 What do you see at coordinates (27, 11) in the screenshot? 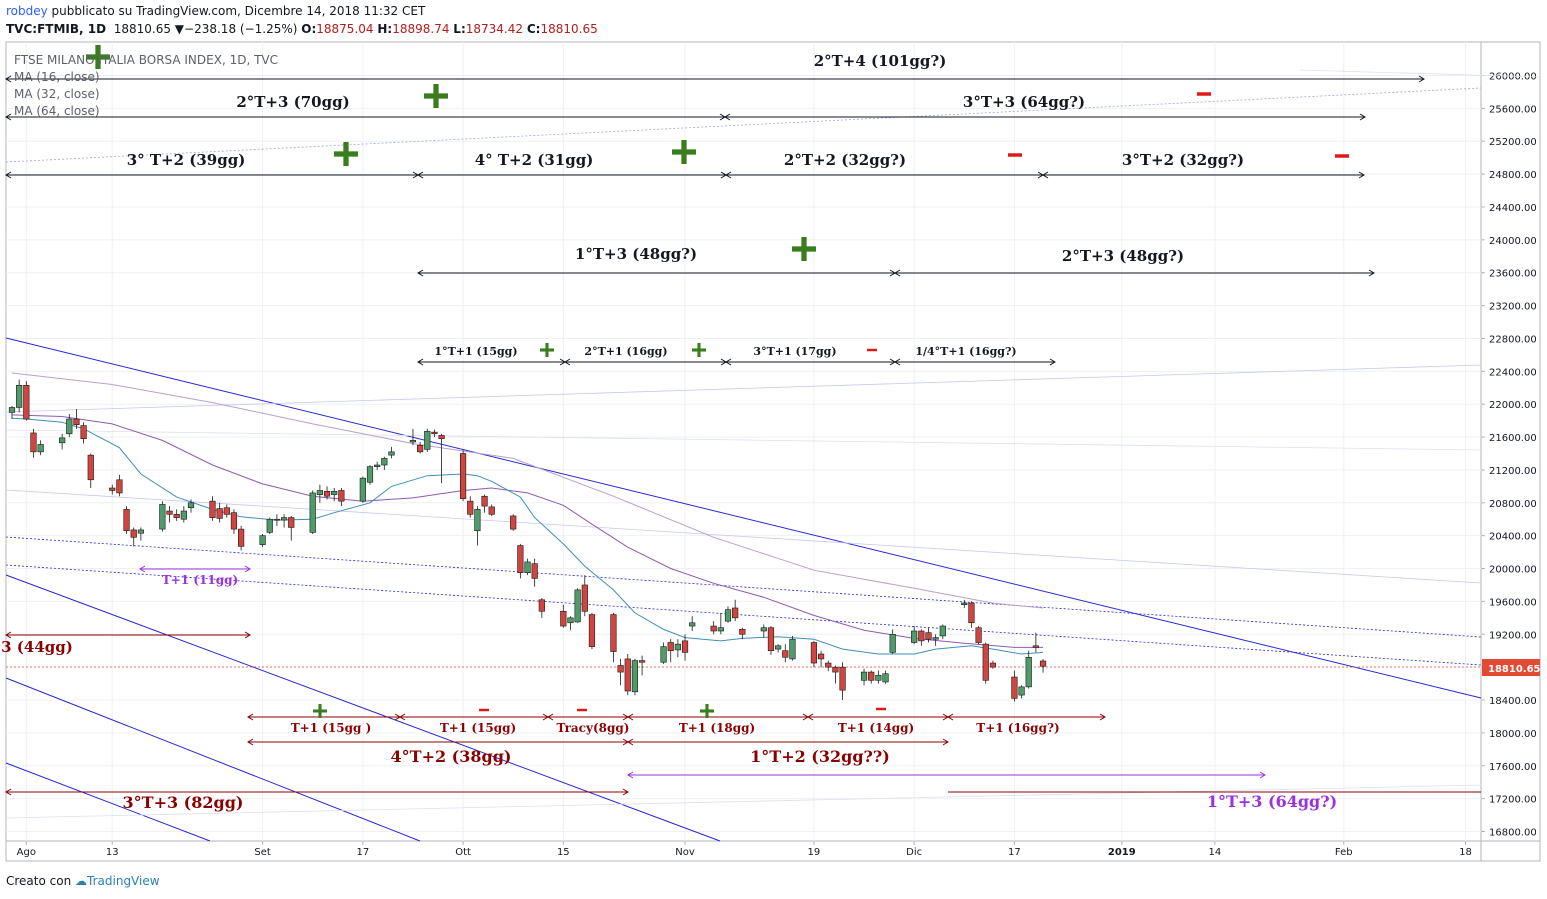
I see `author-name: robdey` at bounding box center [27, 11].